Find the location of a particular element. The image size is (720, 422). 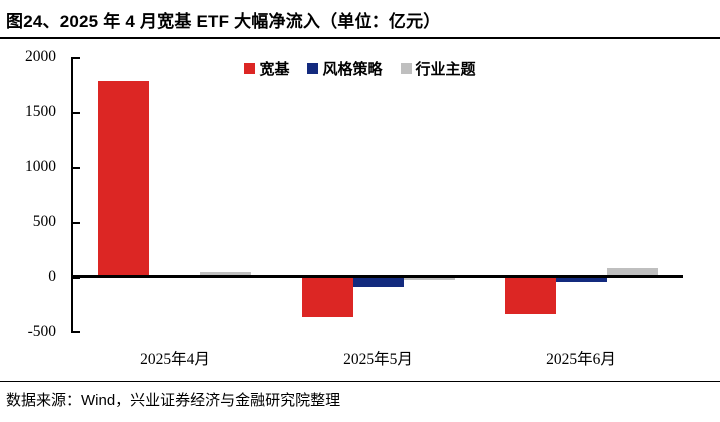

legend-label: 行业主题 is located at coordinates (445, 69).